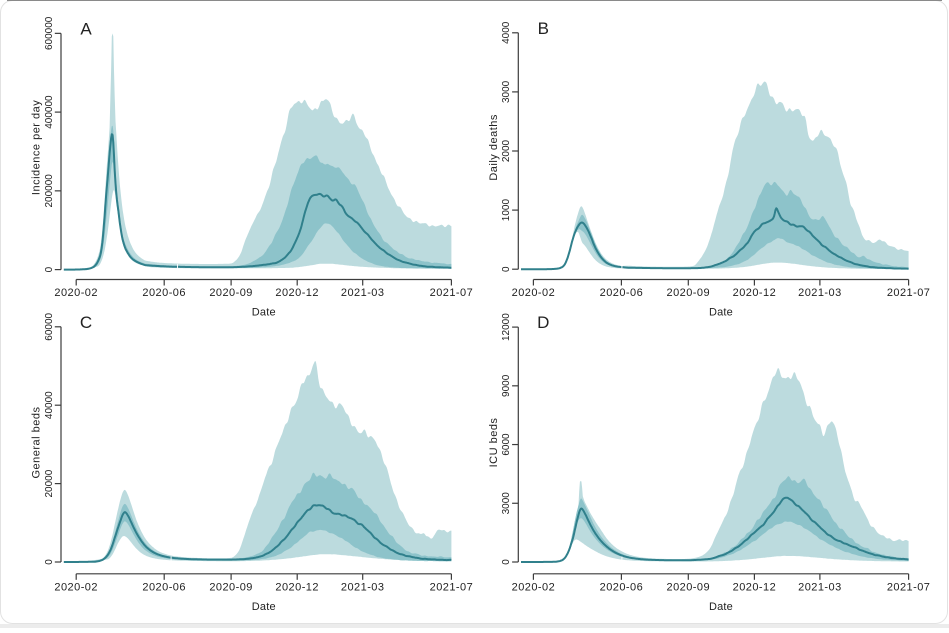 This screenshot has width=949, height=633. What do you see at coordinates (543, 28) in the screenshot?
I see `svg-text: B` at bounding box center [543, 28].